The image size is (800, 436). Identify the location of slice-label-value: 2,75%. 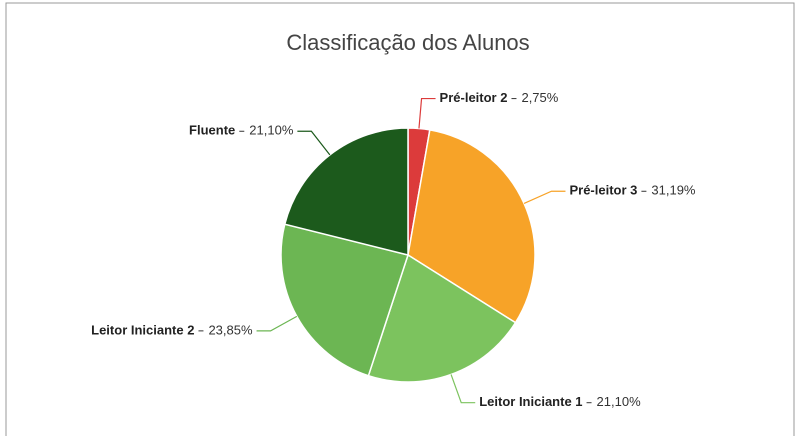
(539, 97).